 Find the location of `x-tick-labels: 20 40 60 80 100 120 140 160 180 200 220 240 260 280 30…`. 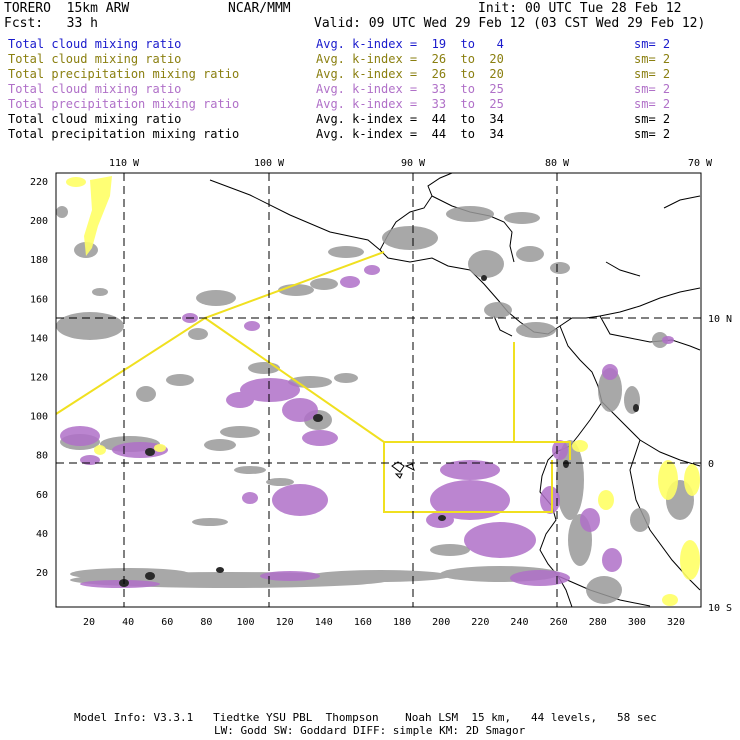

x-tick-labels: 20 40 60 80 100 120 140 160 180 200 220 240 260 280 30… is located at coordinates (384, 622).